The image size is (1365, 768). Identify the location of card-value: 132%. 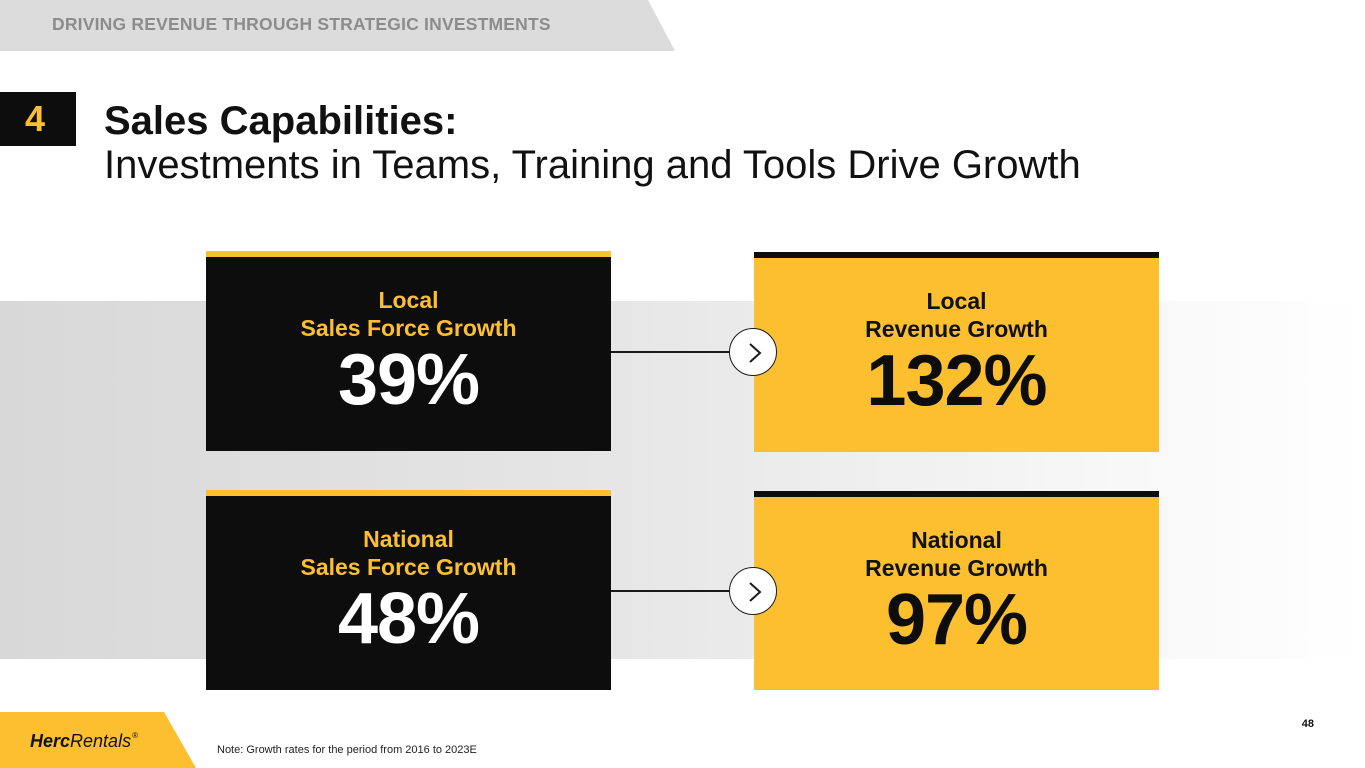
(956, 381).